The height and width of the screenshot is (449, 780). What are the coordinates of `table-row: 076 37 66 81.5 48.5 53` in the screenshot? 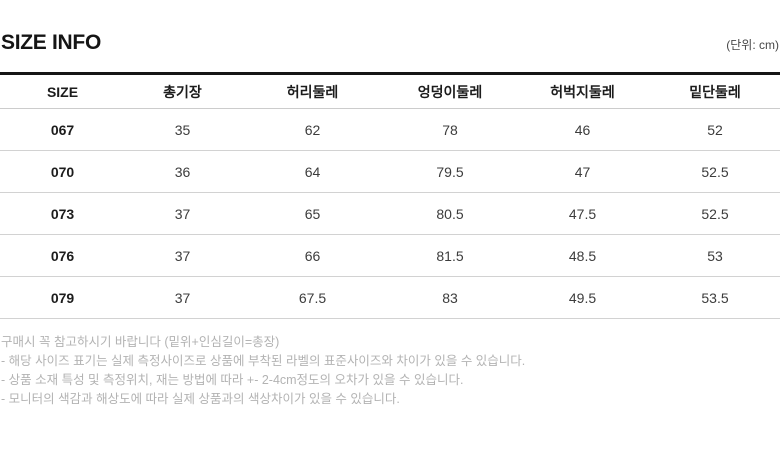 It's located at (390, 255).